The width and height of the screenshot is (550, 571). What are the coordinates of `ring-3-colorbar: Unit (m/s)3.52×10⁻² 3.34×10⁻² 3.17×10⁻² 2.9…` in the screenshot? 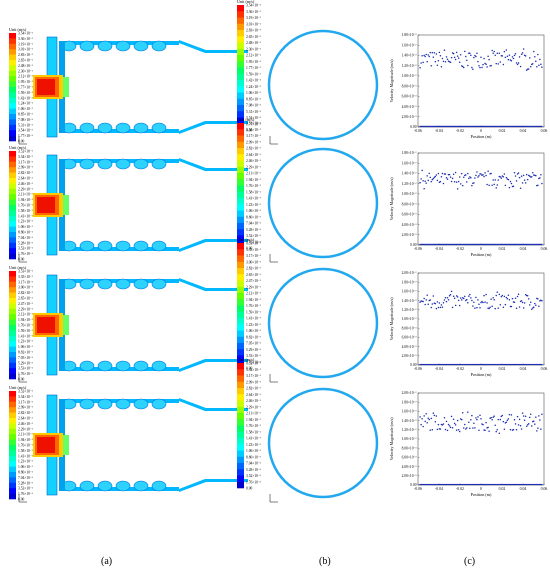 It's located at (249, 424).